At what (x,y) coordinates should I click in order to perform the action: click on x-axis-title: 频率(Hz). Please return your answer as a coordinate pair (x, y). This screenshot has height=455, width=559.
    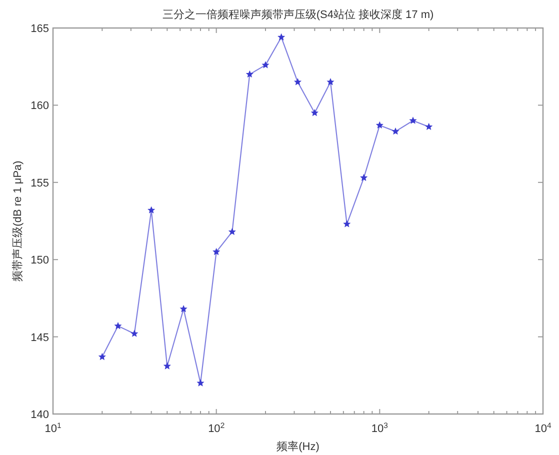
    Looking at the image, I should click on (298, 446).